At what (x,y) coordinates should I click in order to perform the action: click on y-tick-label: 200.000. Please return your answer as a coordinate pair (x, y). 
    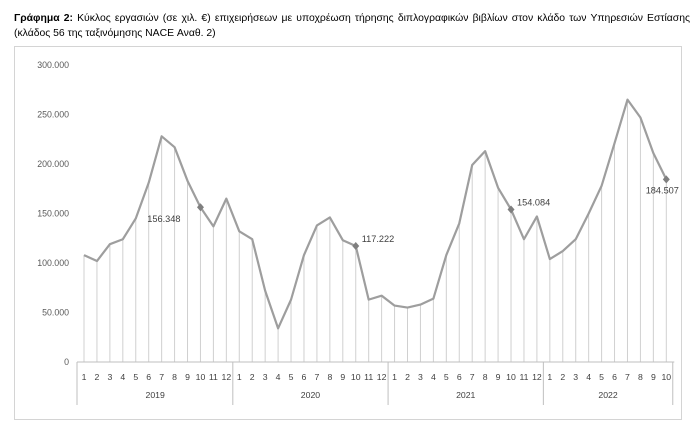
    Looking at the image, I should click on (53, 164).